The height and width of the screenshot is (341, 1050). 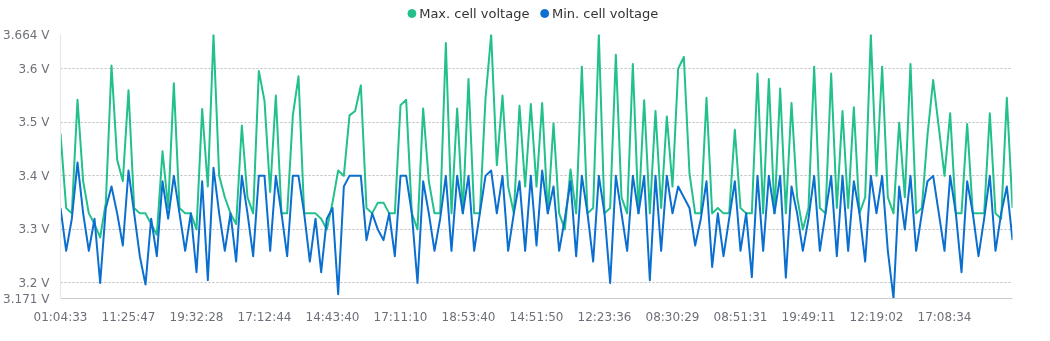 I want to click on y-tick-label: 3.2 V, so click(x=34, y=282).